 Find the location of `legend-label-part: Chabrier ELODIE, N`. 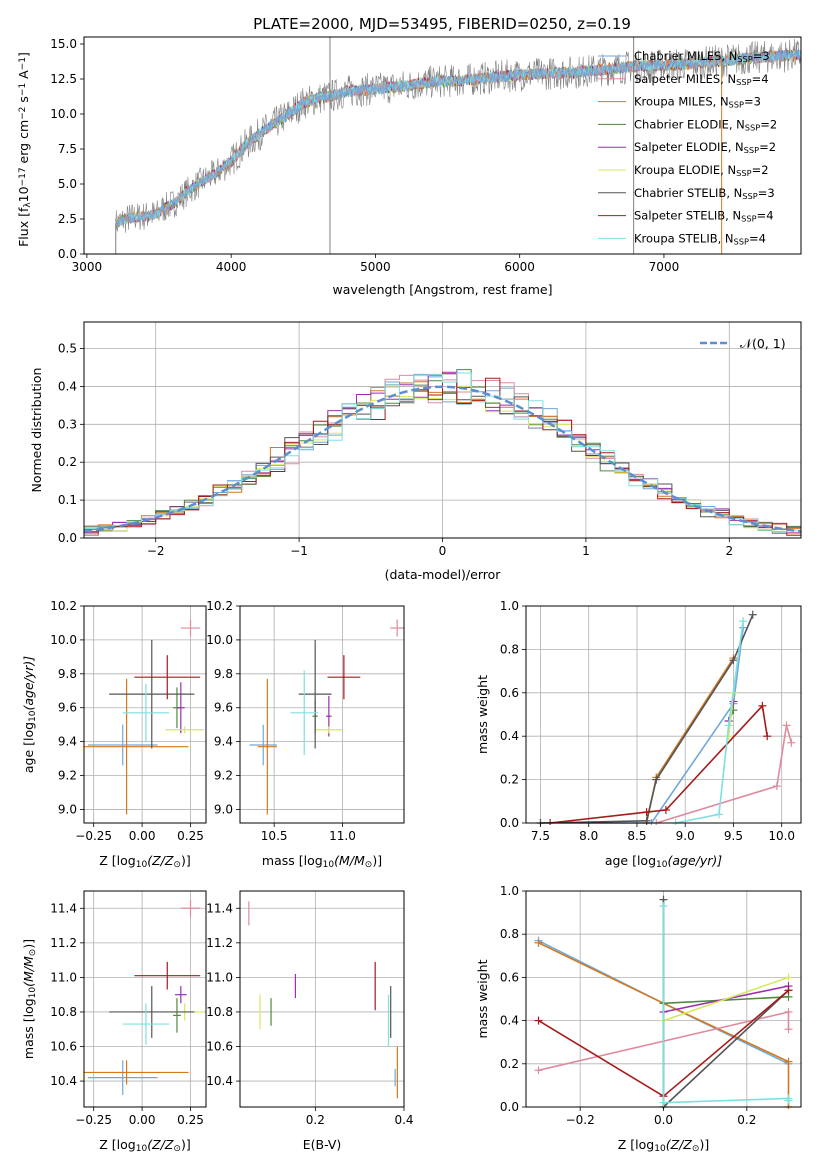

legend-label-part: Chabrier ELODIE, N is located at coordinates (689, 124).